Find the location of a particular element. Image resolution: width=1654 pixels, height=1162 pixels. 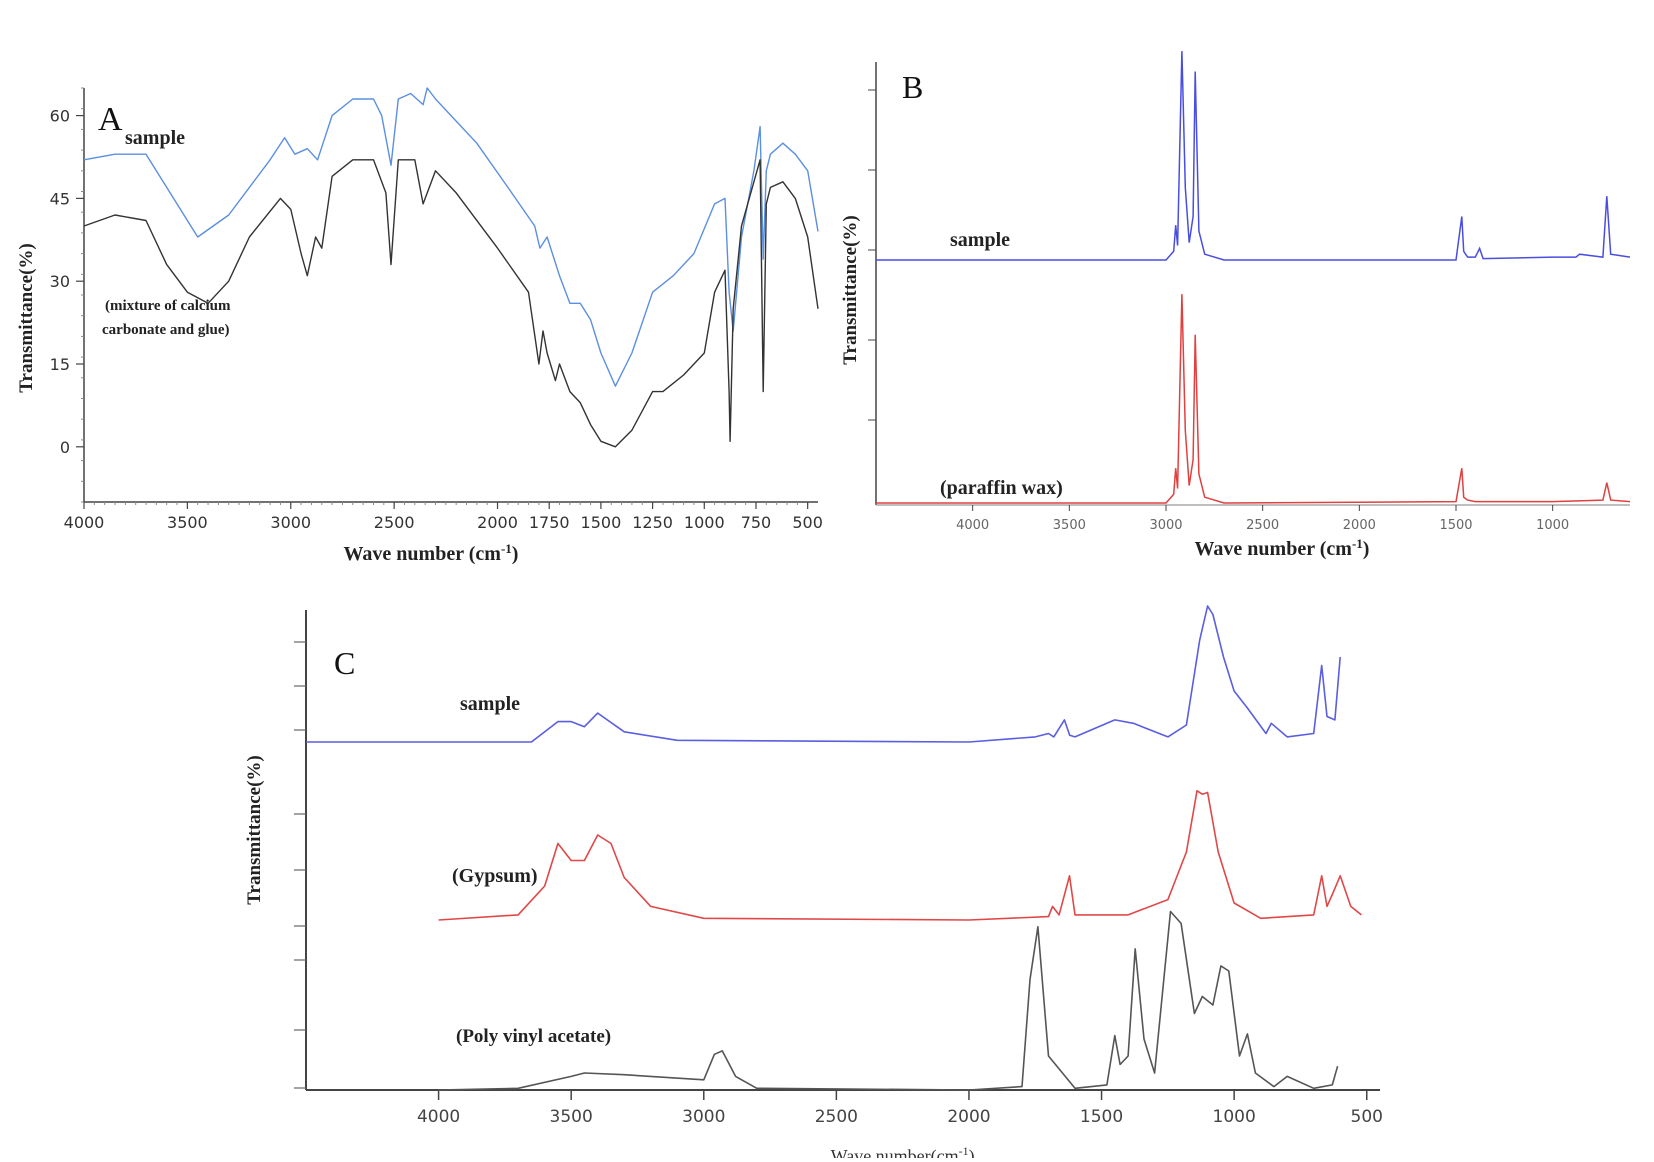

x-tick-label: 1250 is located at coordinates (652, 522).